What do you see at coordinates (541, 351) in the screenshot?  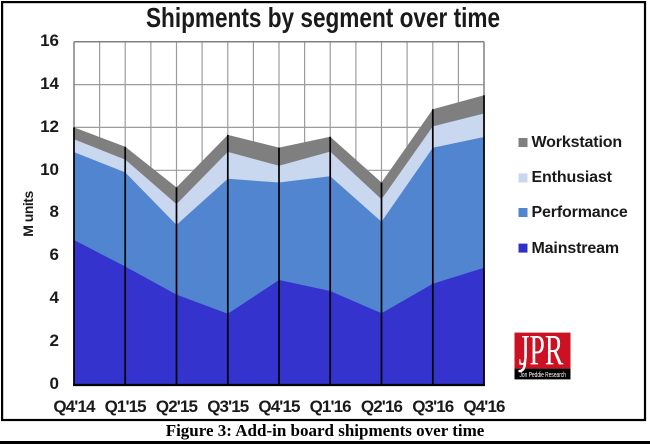 I see `svg-text: JPR` at bounding box center [541, 351].